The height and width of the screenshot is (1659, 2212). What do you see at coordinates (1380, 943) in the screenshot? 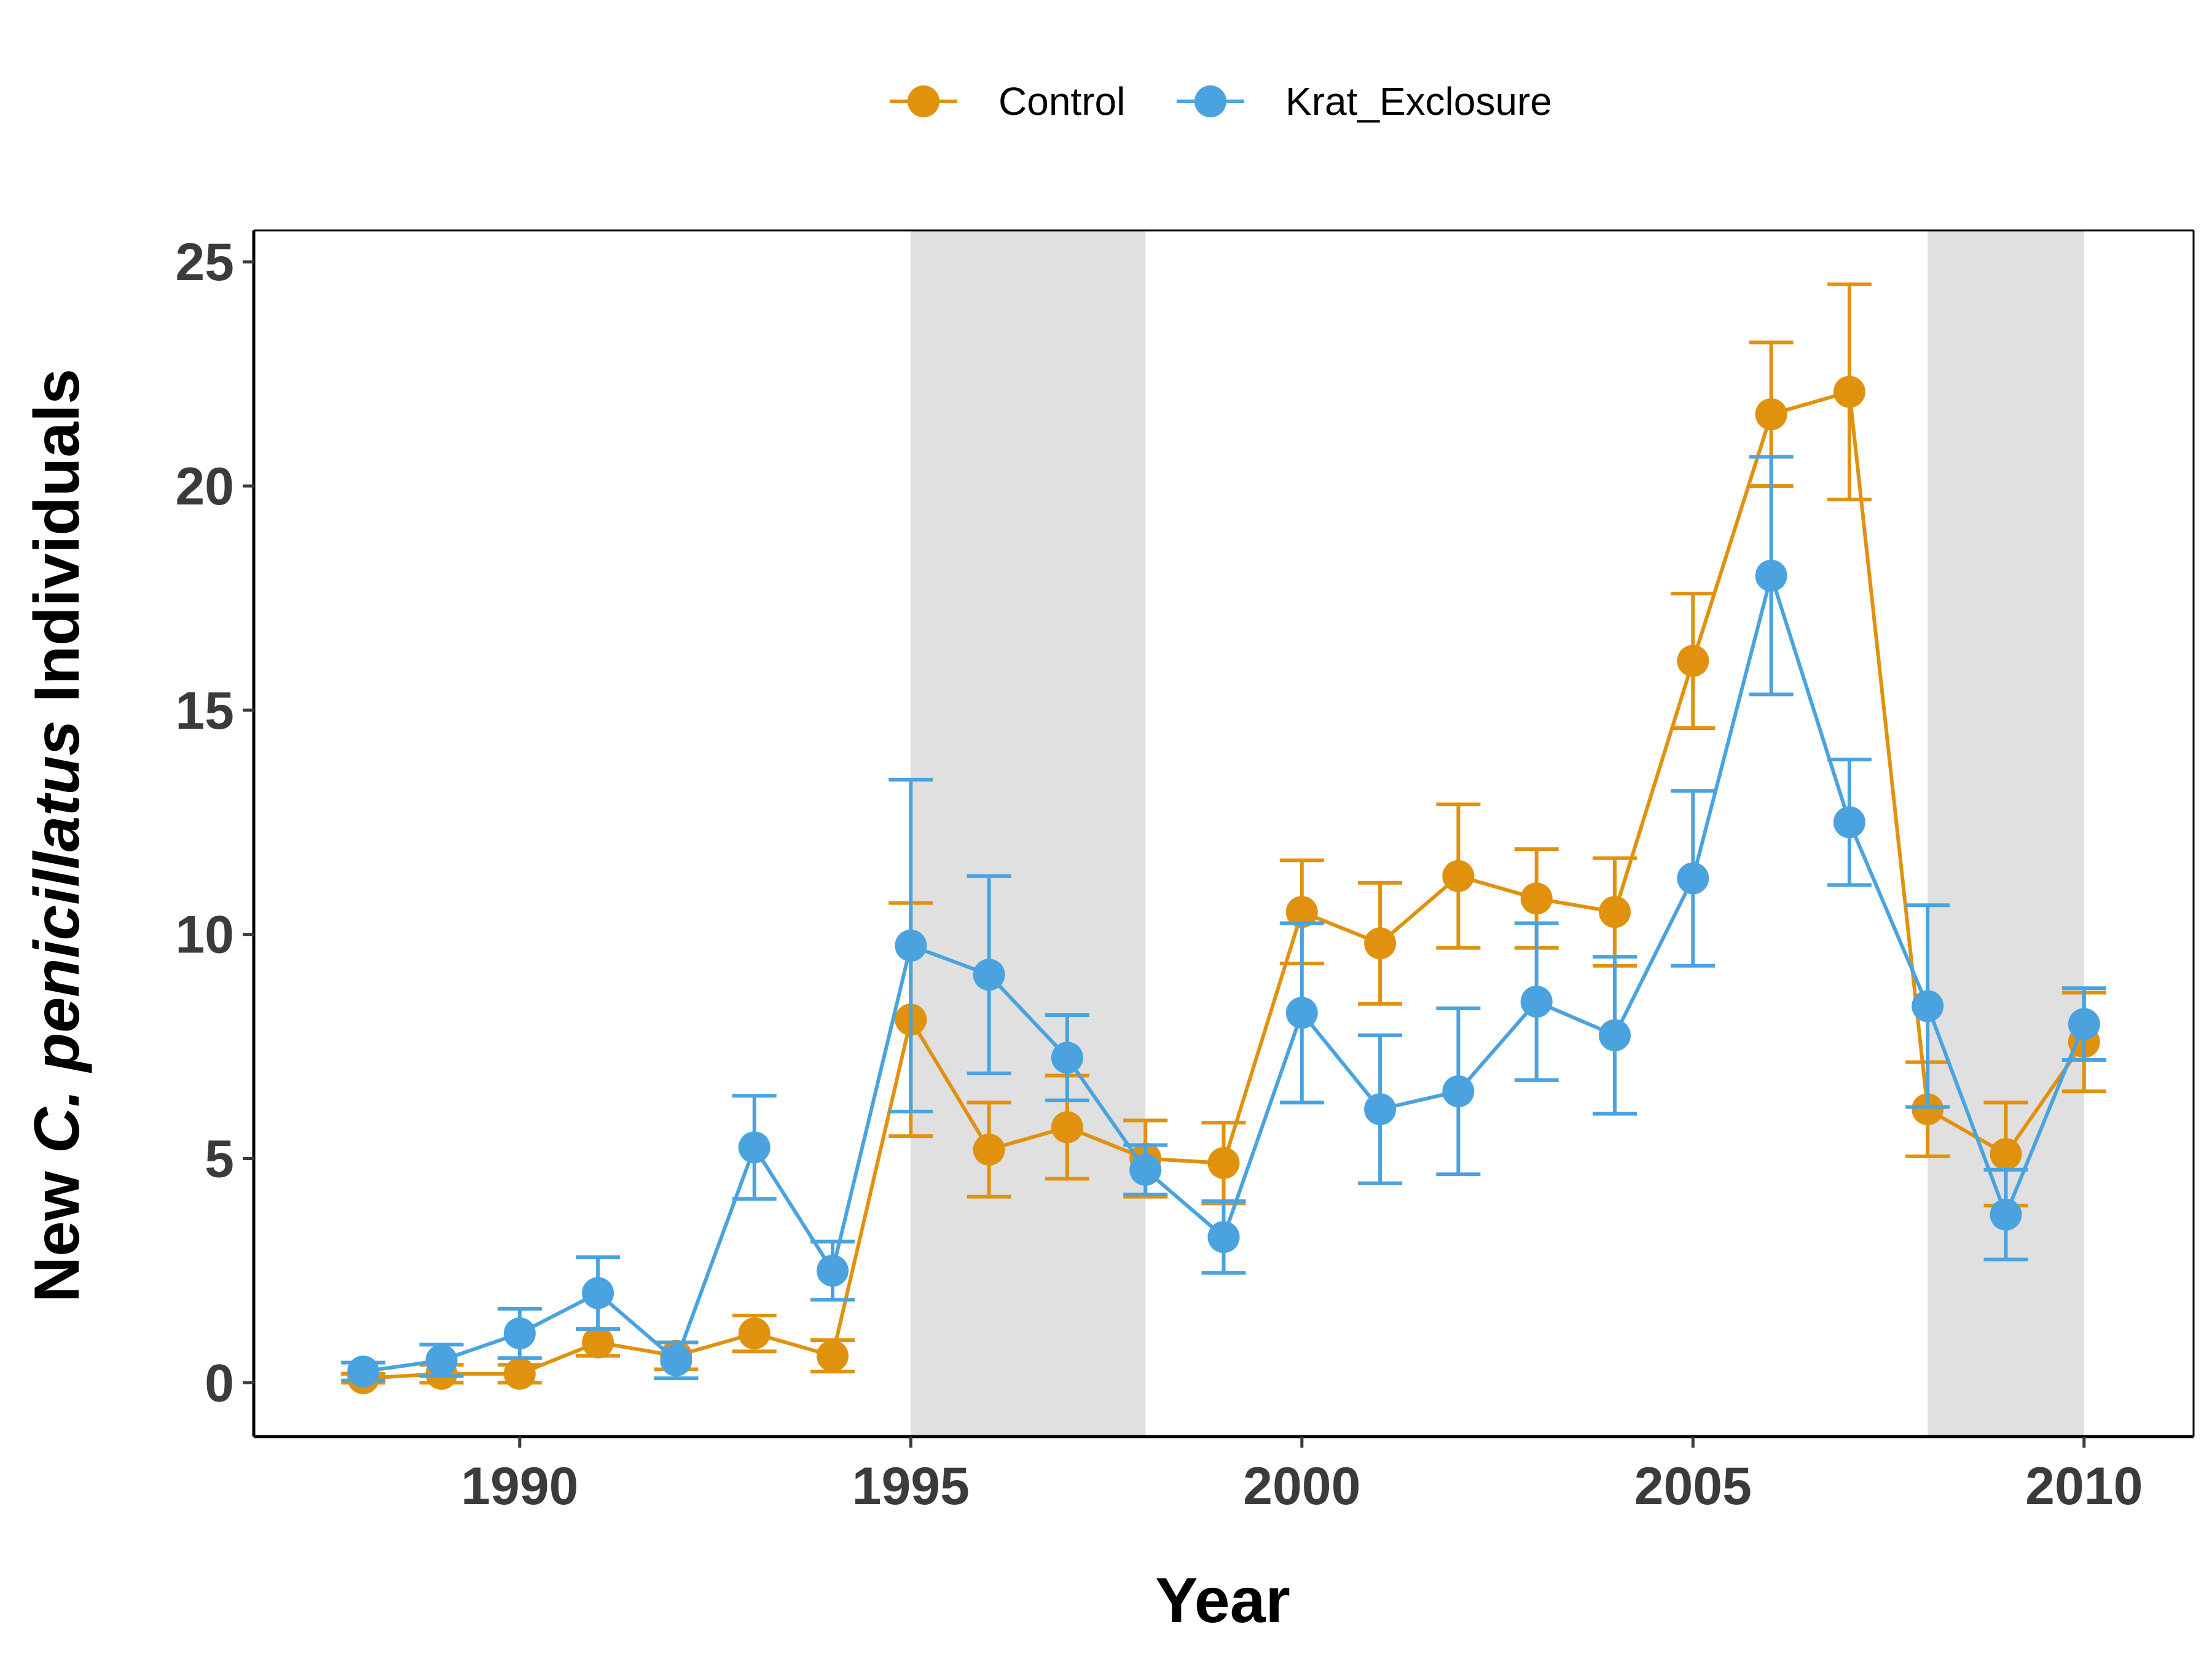
I see `point-control-2001` at bounding box center [1380, 943].